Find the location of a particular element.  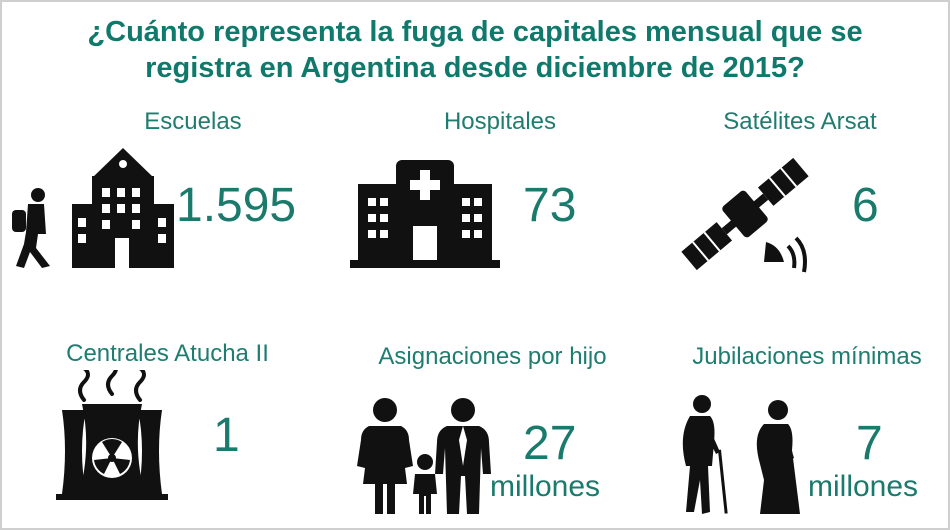

atucha-value: 1 is located at coordinates (226, 435).